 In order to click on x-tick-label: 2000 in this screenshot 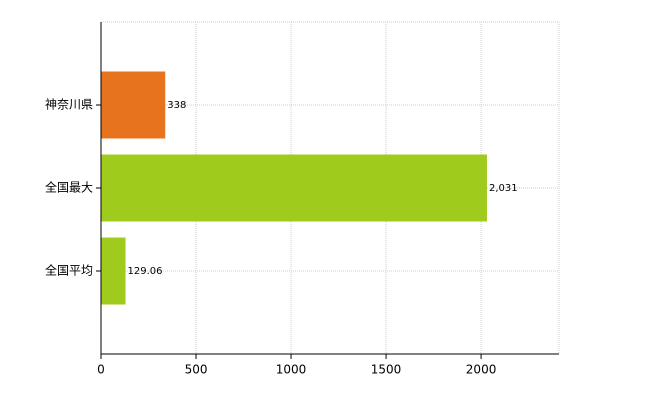, I will do `click(481, 370)`.